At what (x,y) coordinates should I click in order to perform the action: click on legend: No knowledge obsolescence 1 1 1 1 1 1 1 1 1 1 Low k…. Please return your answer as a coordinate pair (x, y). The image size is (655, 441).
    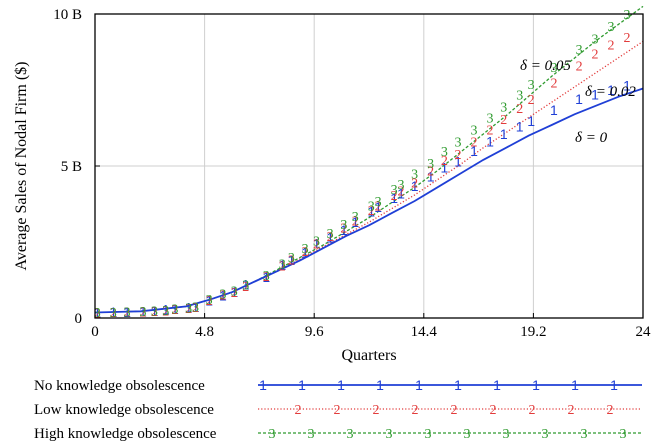
    Looking at the image, I should click on (338, 409).